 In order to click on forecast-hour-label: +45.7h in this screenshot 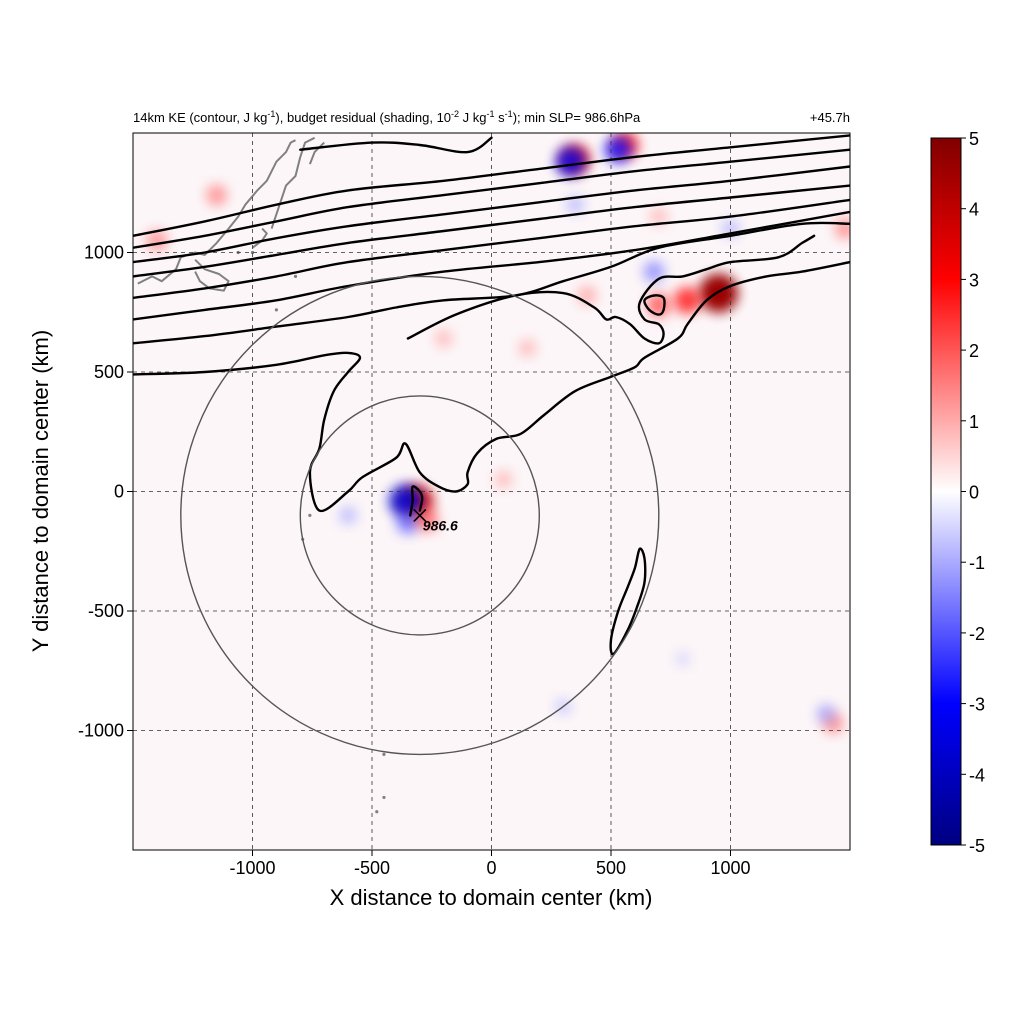, I will do `click(830, 117)`.